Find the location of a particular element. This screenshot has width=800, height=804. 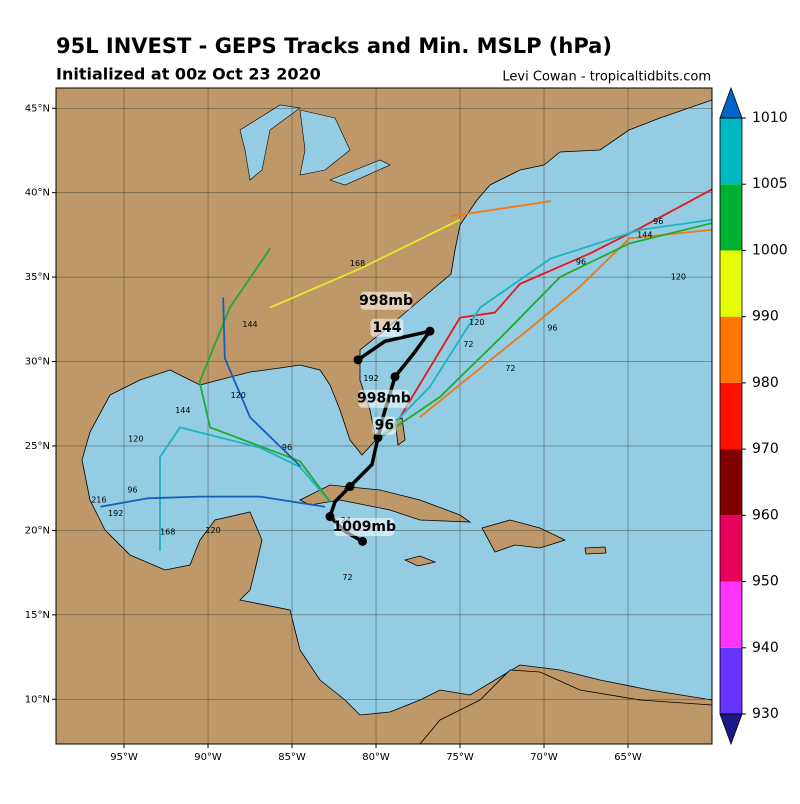

colorbar-label: 930 is located at coordinates (765, 714).